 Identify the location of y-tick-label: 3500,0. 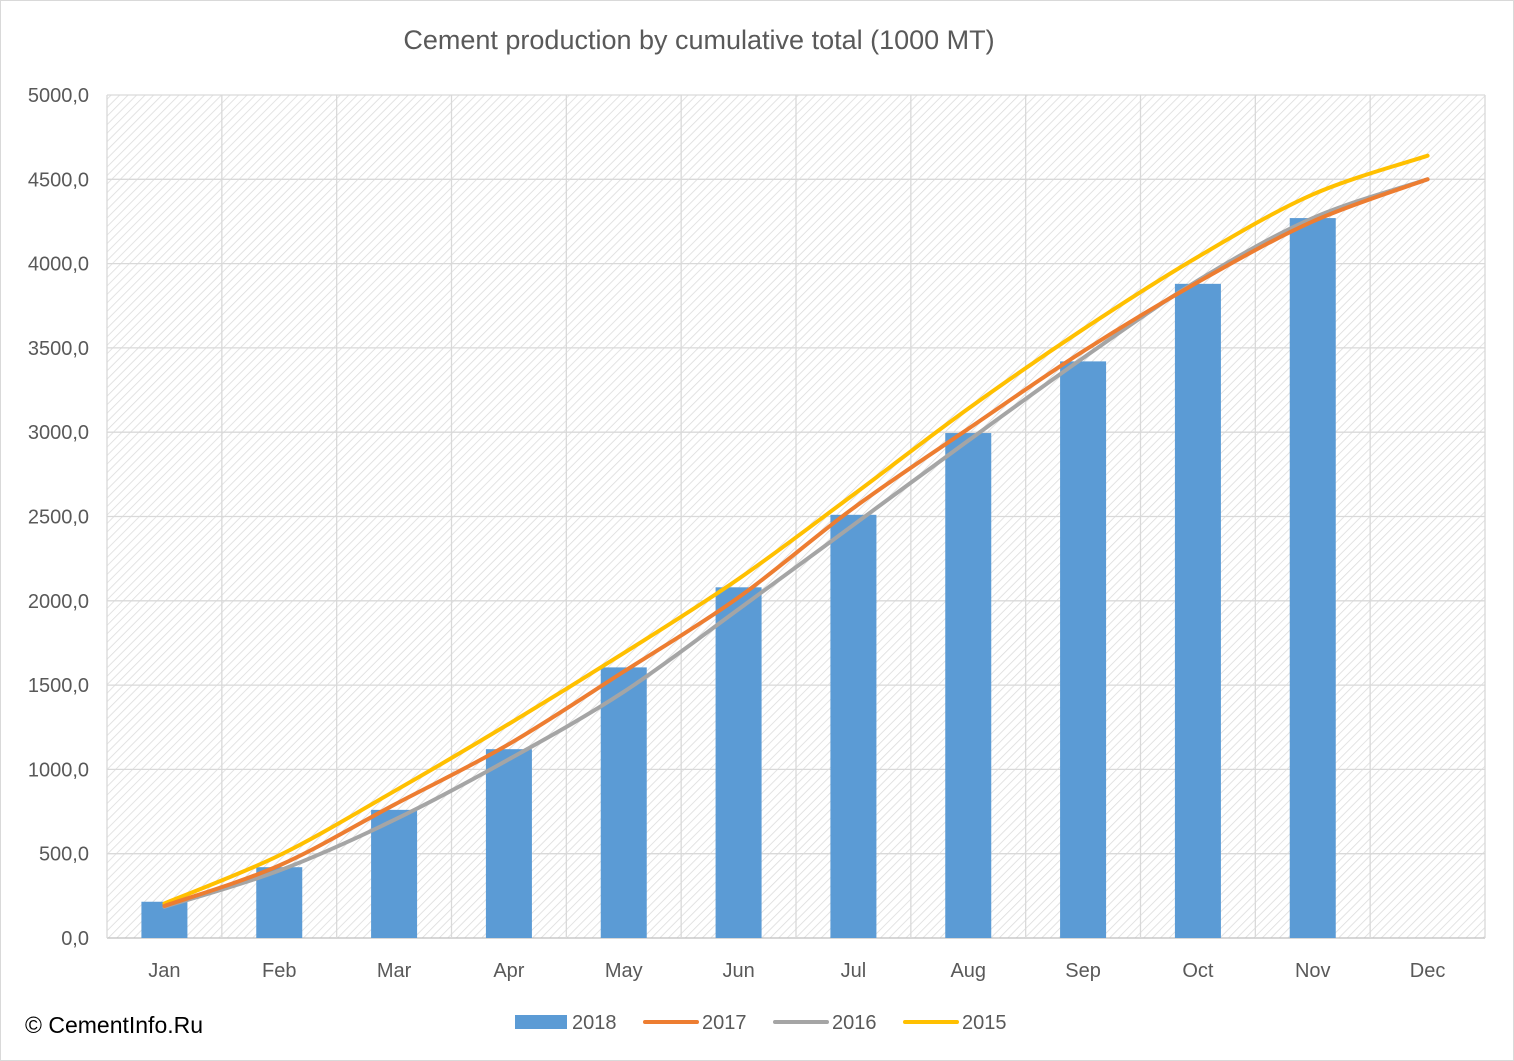
(58, 349).